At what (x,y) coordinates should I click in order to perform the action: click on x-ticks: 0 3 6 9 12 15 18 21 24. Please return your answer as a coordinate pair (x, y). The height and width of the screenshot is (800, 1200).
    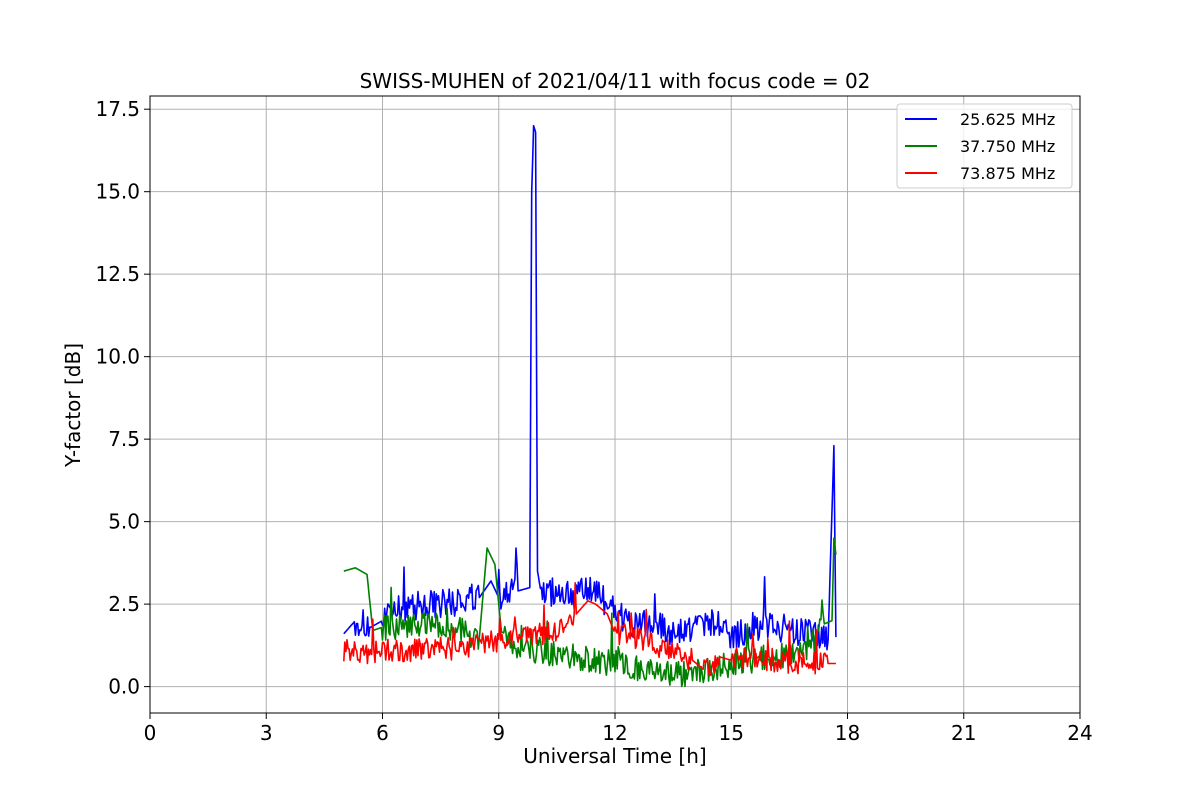
    Looking at the image, I should click on (618, 729).